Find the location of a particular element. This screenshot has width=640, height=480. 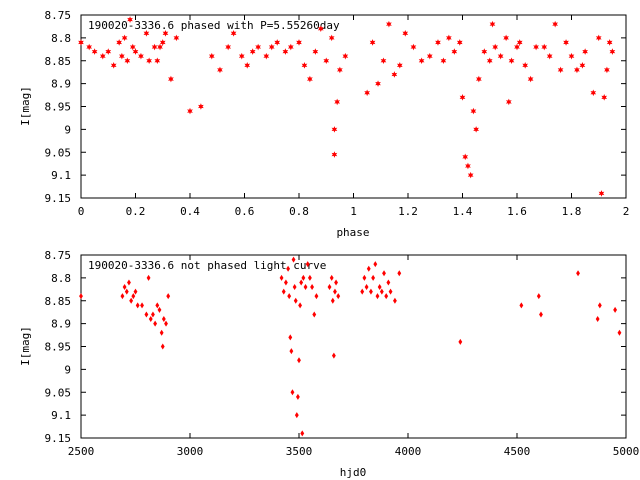

phased-x-tick-label: 0.4 is located at coordinates (190, 211).